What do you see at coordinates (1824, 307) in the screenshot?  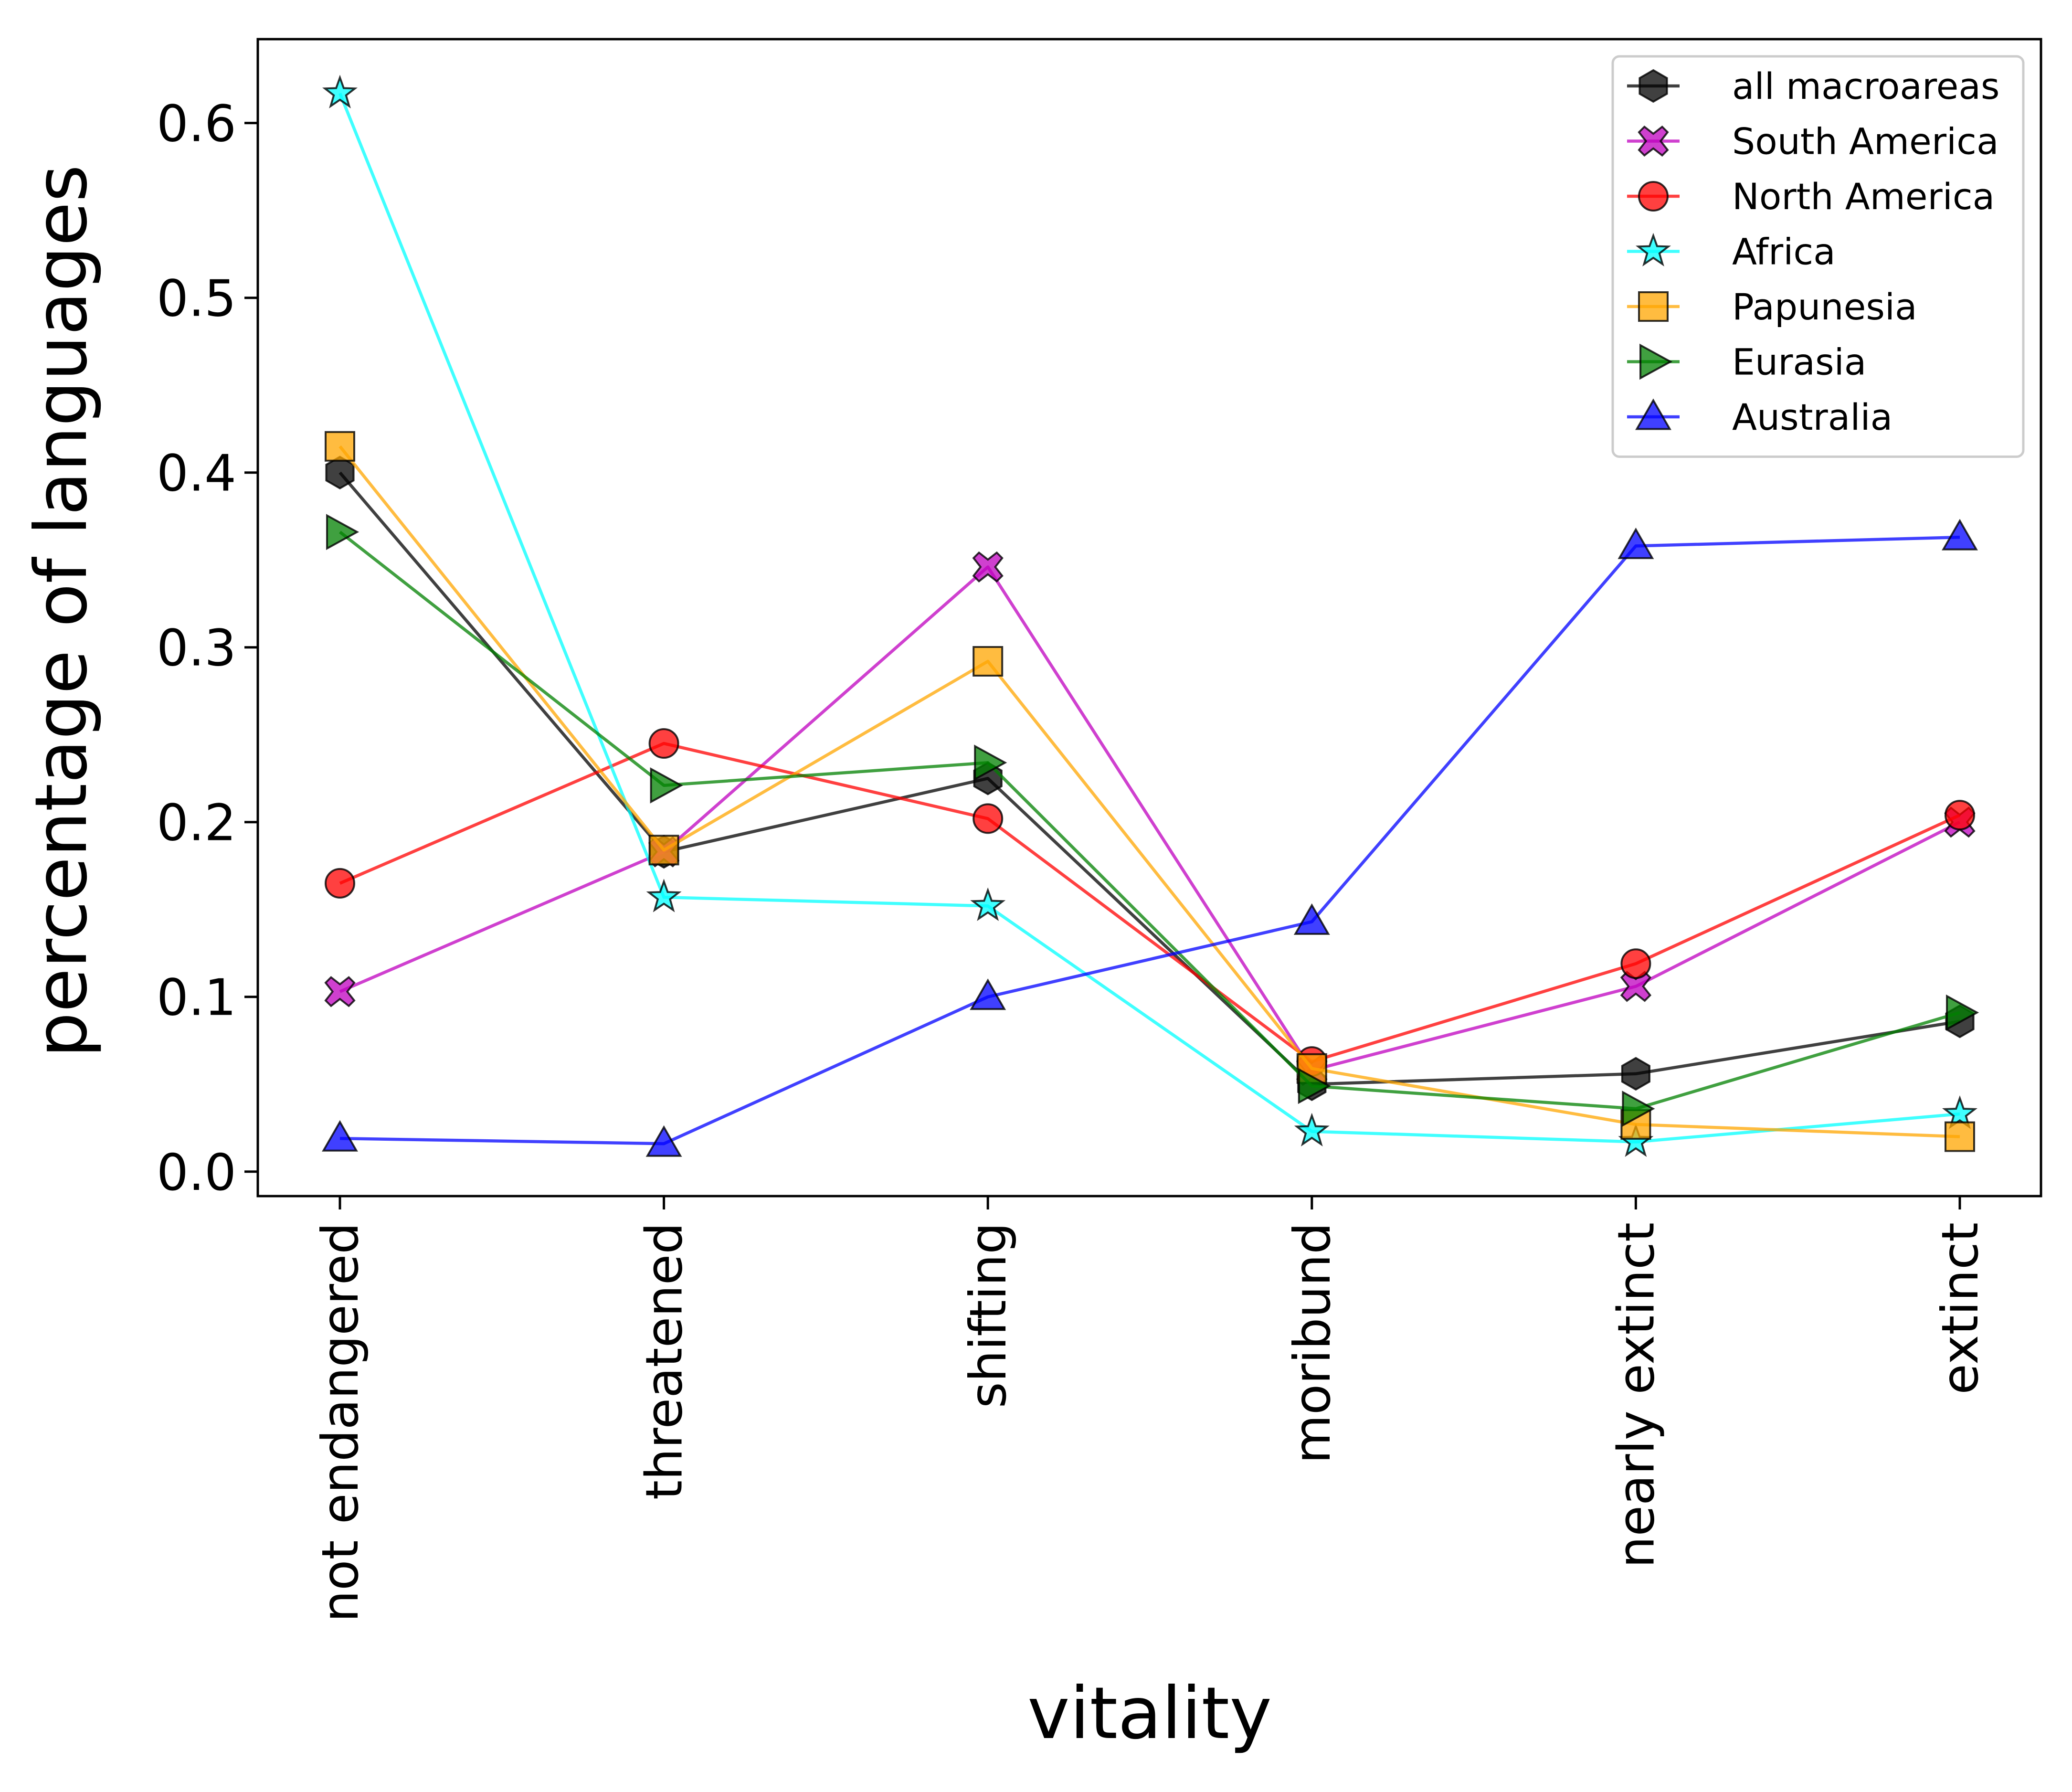 I see `legend-label: Papunesia` at bounding box center [1824, 307].